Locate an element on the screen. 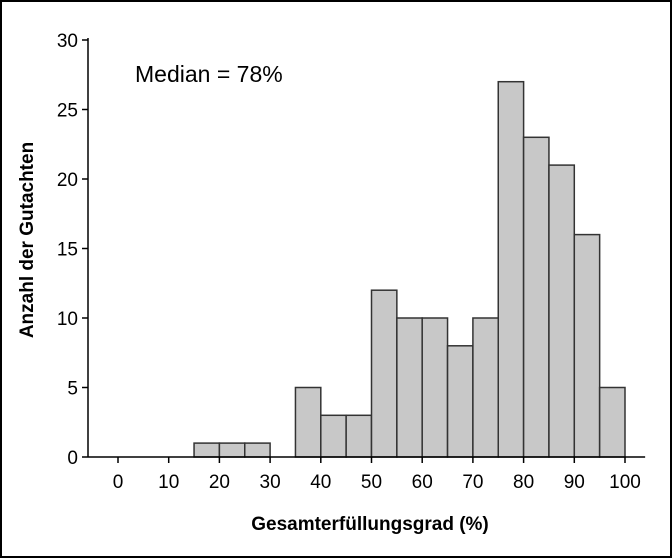 This screenshot has height=558, width=672. median-annotation: Median = 78% is located at coordinates (209, 74).